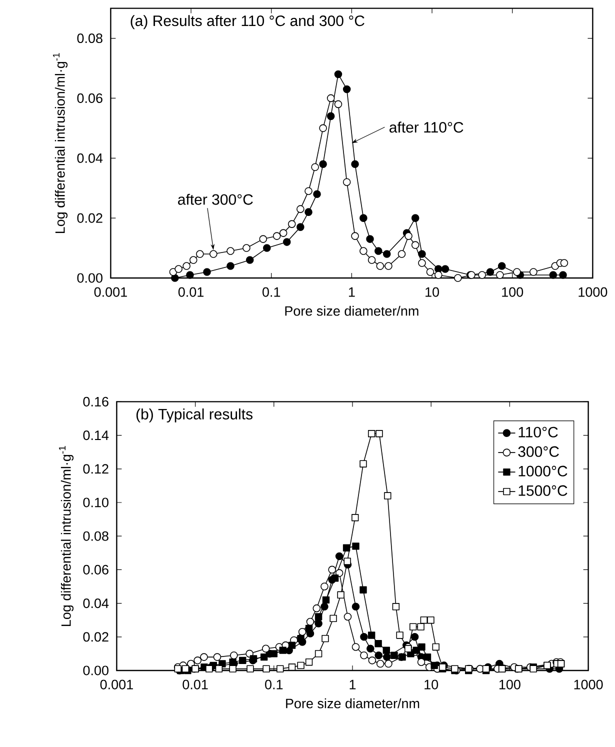 The image size is (615, 747). What do you see at coordinates (95, 469) in the screenshot?
I see `y-tick-label: 0.12` at bounding box center [95, 469].